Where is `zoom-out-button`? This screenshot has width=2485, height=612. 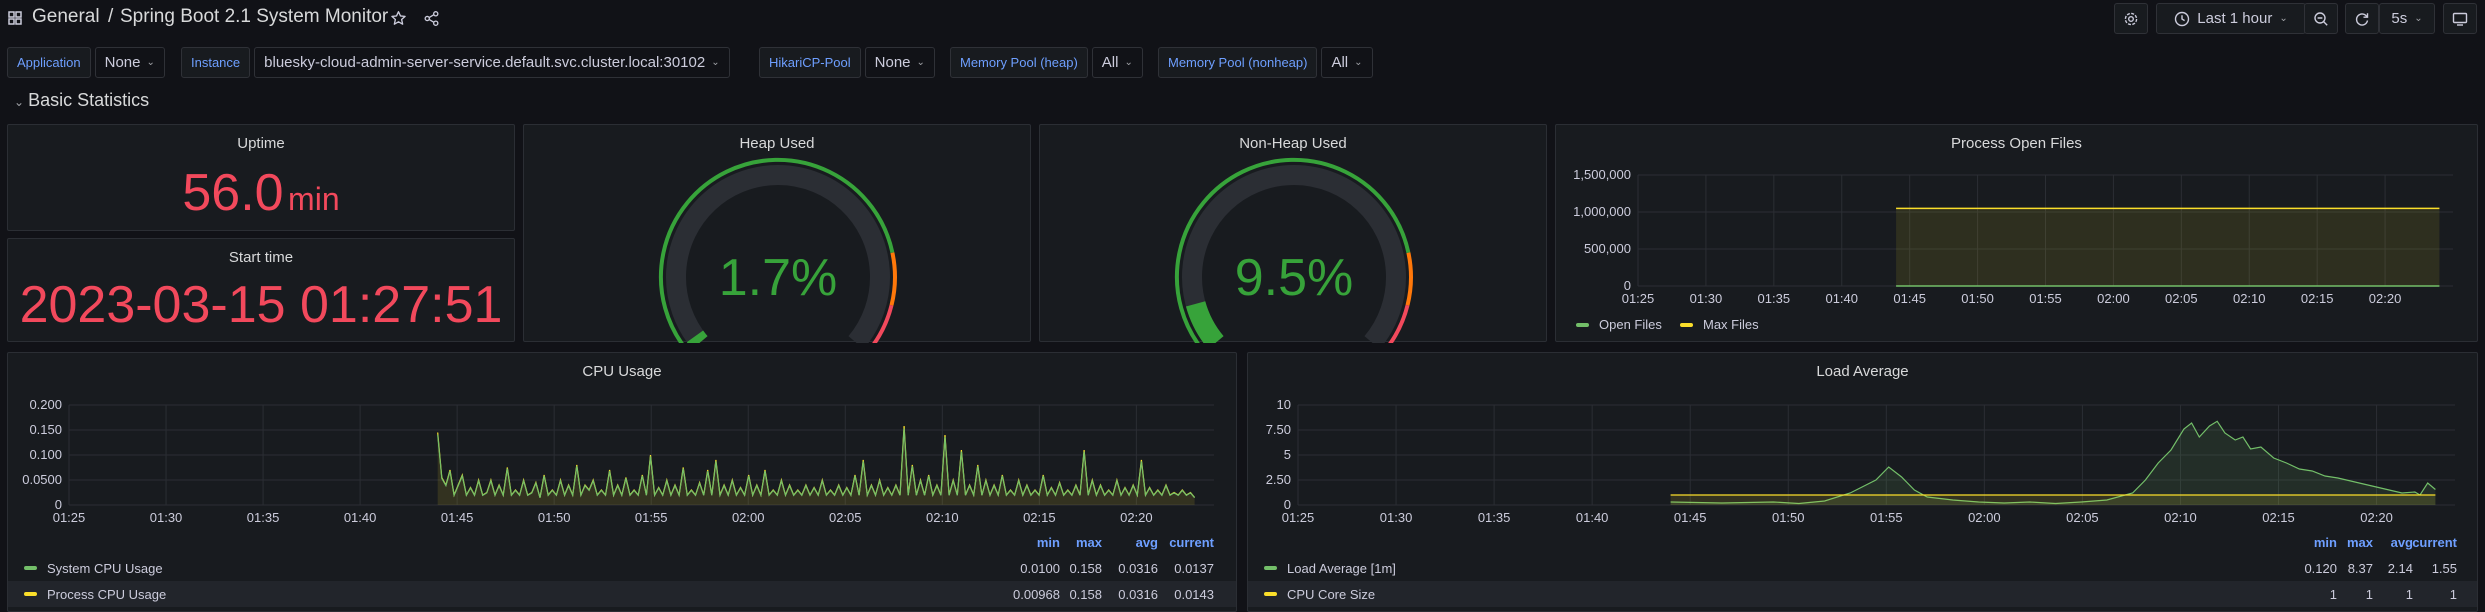 zoom-out-button is located at coordinates (2321, 18).